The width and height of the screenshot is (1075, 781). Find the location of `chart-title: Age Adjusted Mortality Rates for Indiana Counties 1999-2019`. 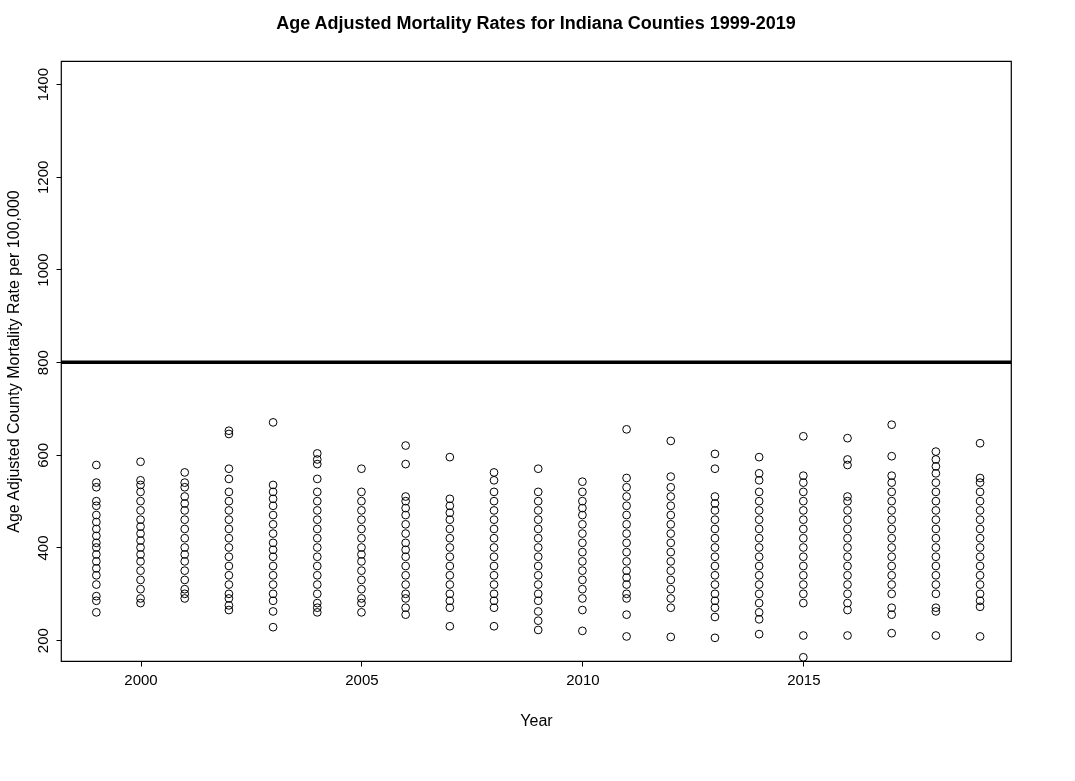

chart-title: Age Adjusted Mortality Rates for Indiana Counties 1999-2019 is located at coordinates (536, 23).